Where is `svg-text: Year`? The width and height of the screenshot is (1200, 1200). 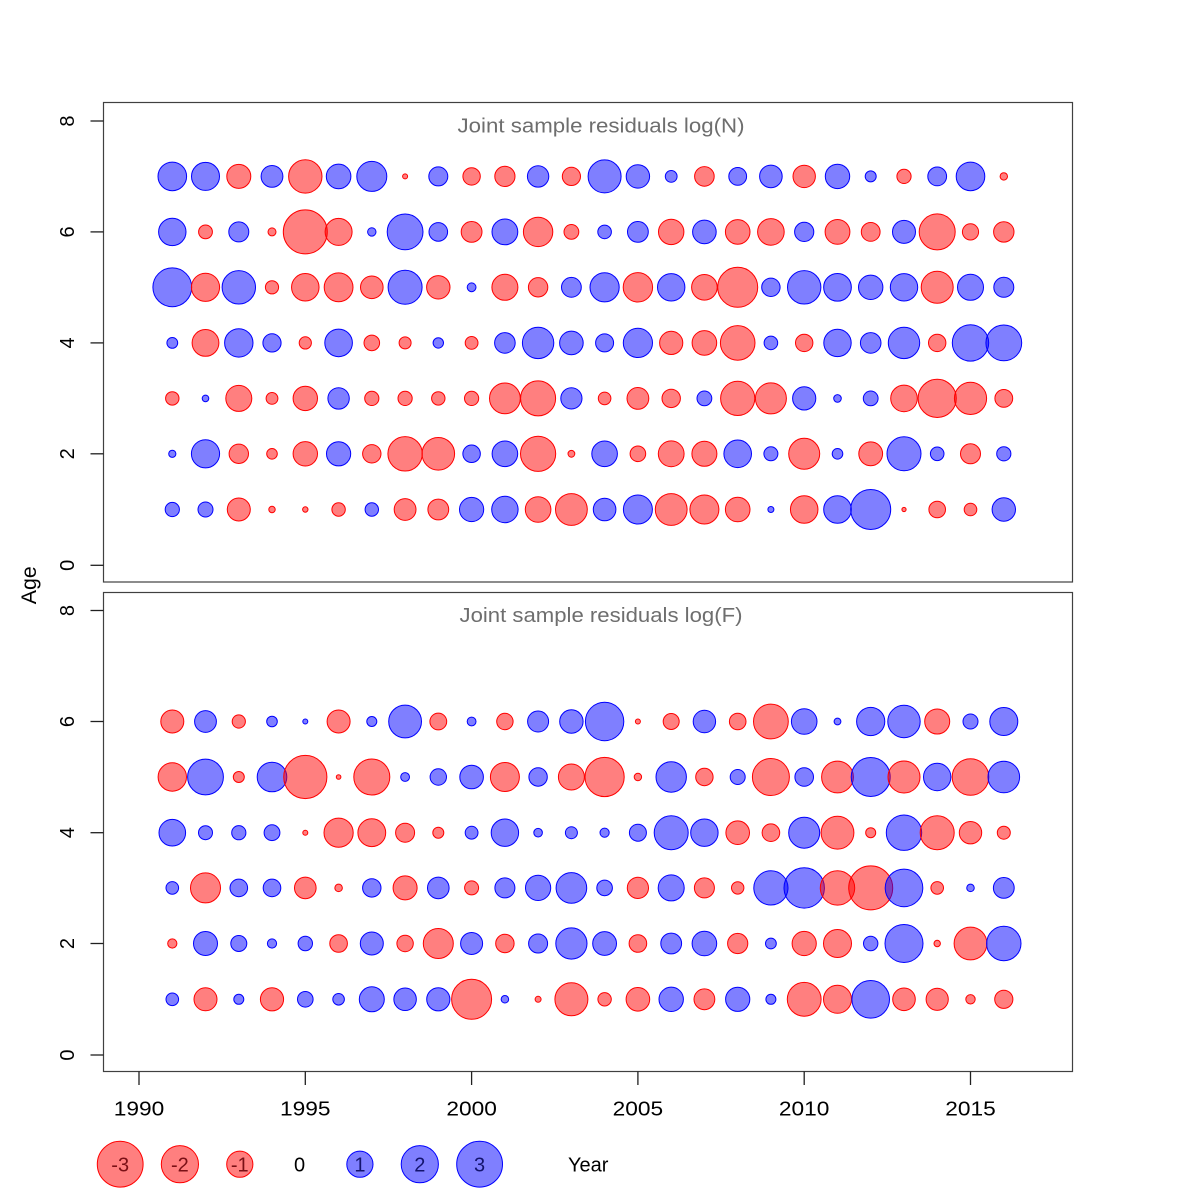 svg-text: Year is located at coordinates (588, 1165).